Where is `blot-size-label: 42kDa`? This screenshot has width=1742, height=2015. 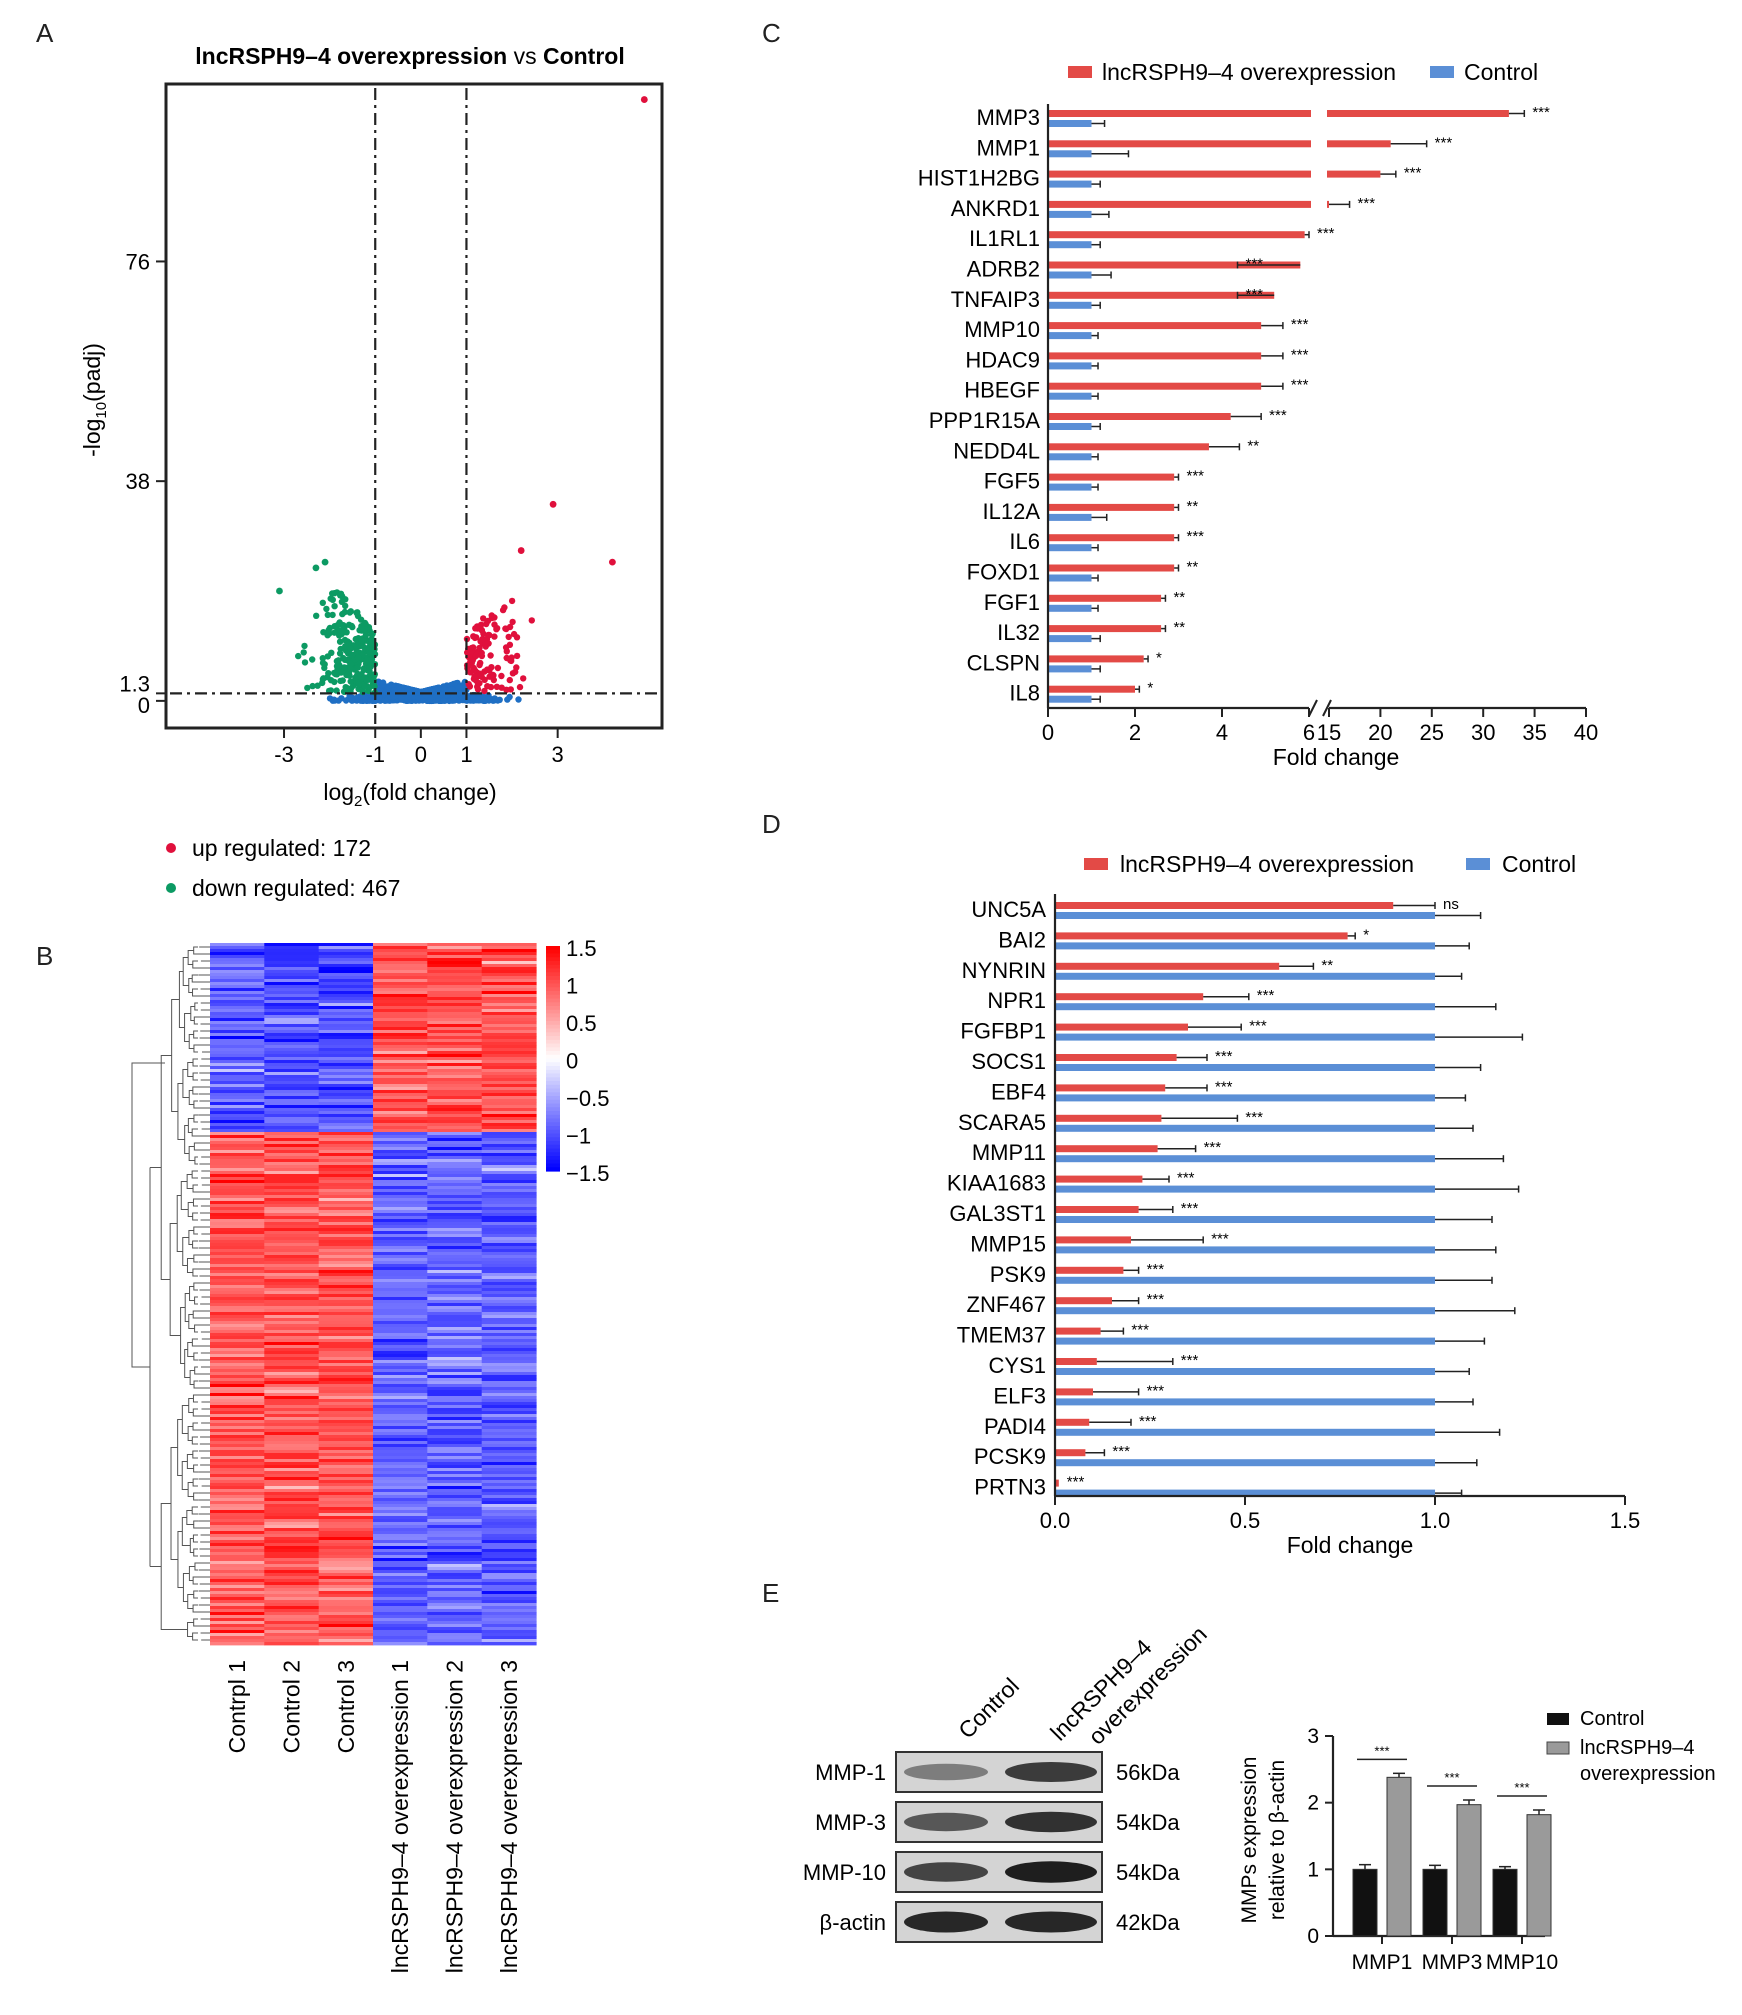 blot-size-label: 42kDa is located at coordinates (1148, 1922).